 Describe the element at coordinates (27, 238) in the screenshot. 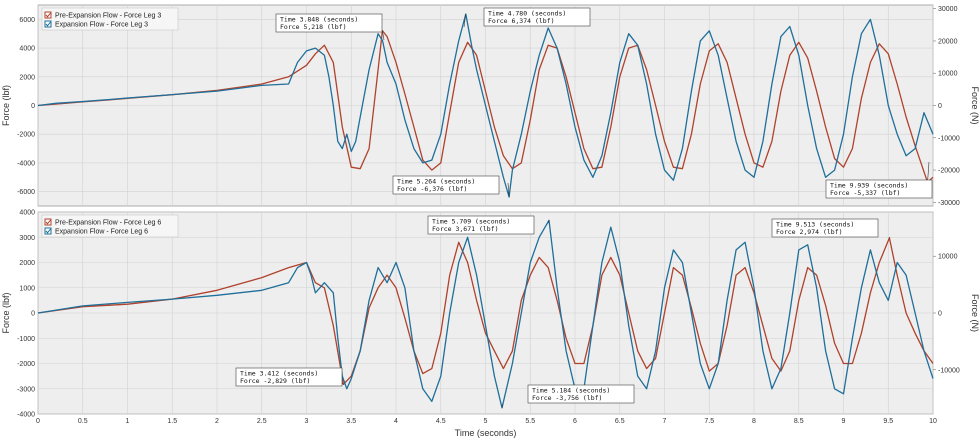

I see `y-tick-label: 3000` at that location.